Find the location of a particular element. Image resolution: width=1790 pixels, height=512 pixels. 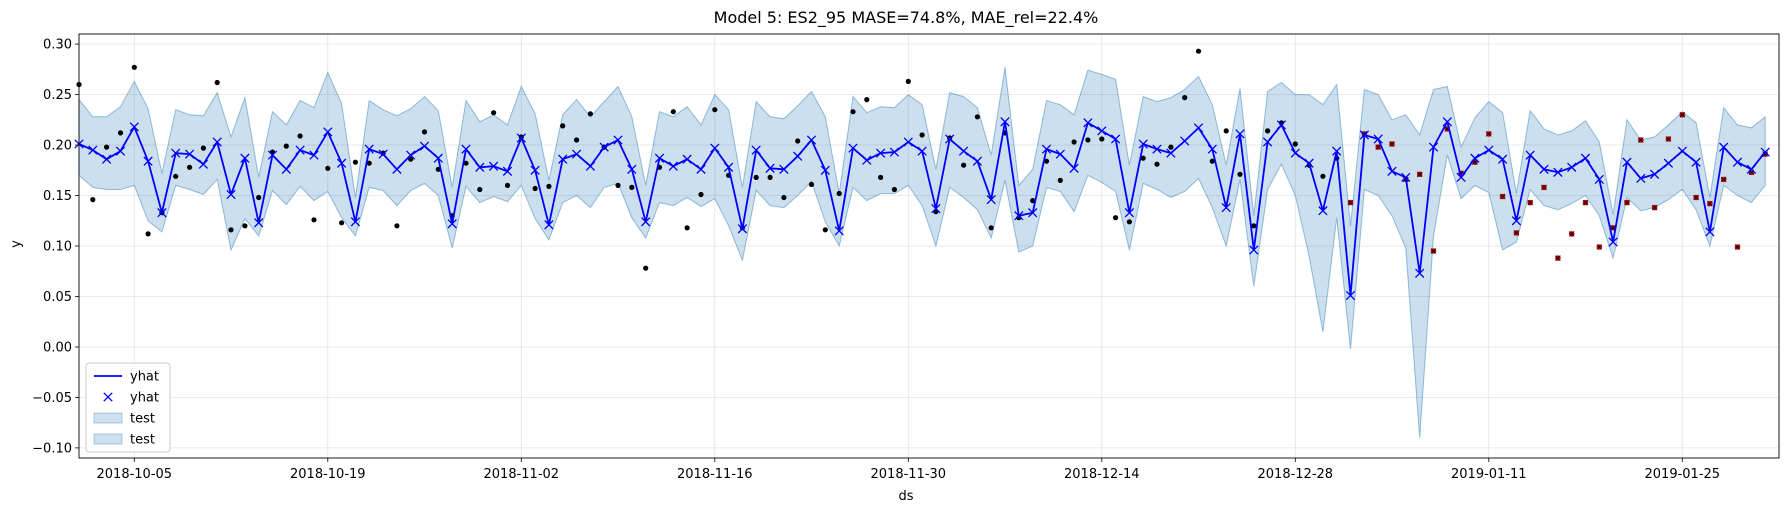

legend-label: yhat is located at coordinates (144, 377).